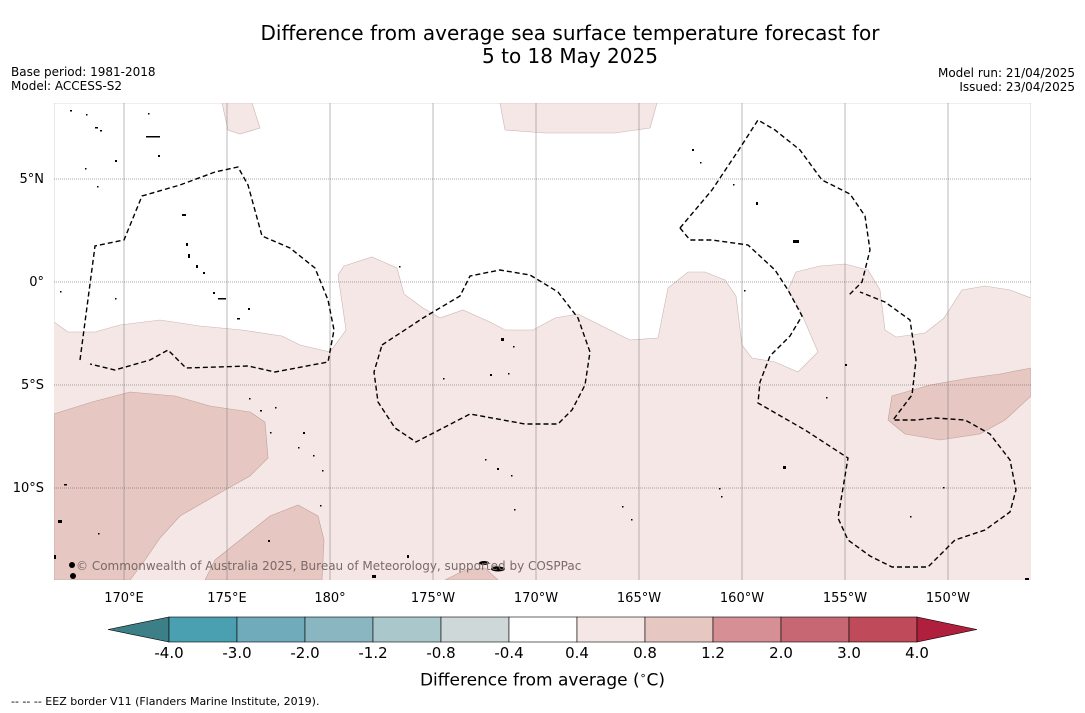 The width and height of the screenshot is (1085, 713). Describe the element at coordinates (849, 653) in the screenshot. I see `colorbar-tick-label: 3.0` at that location.